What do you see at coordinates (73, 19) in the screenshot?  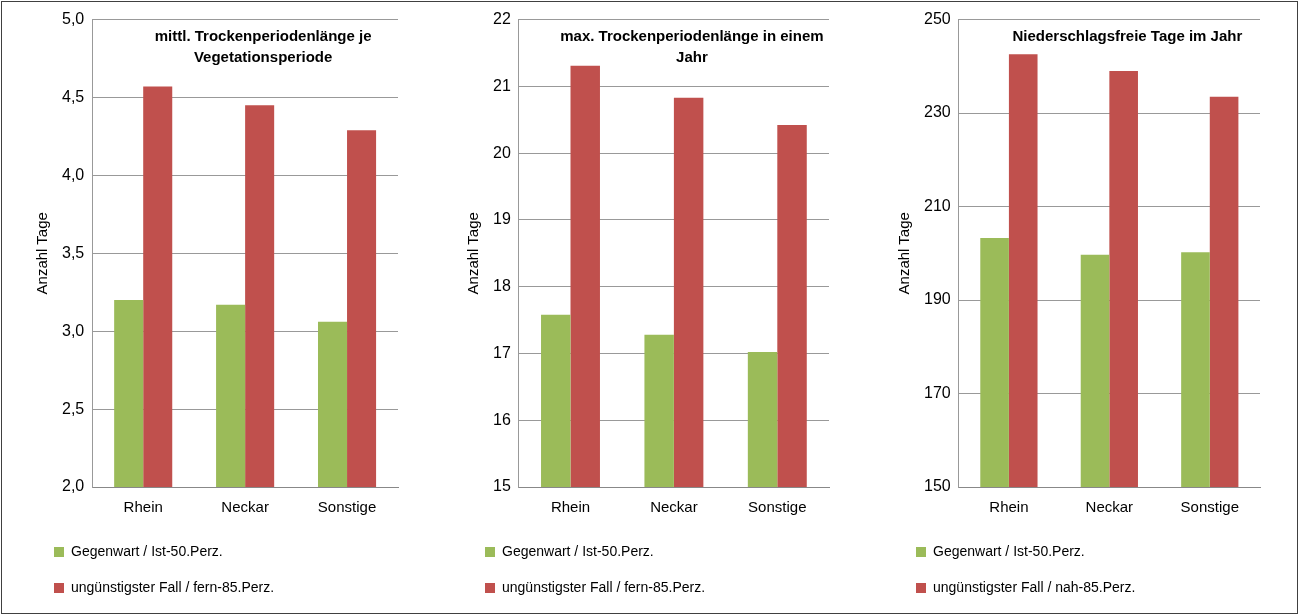 I see `y-tick-label: 5,0` at bounding box center [73, 19].